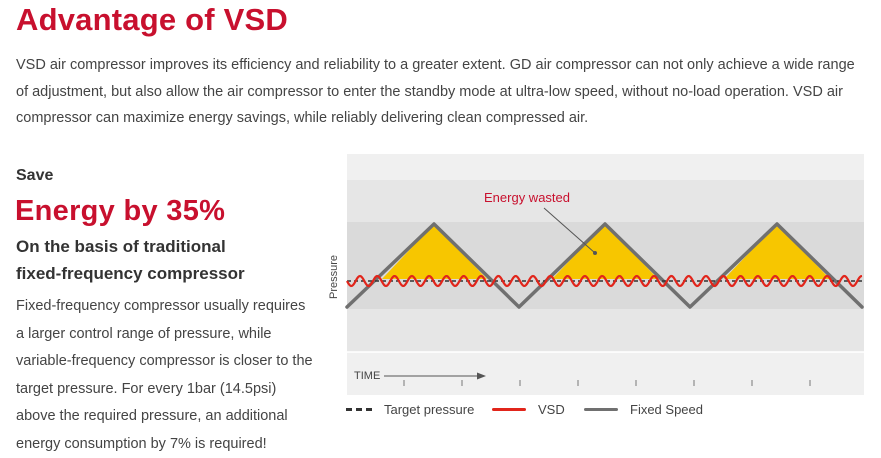 This screenshot has width=881, height=458. Describe the element at coordinates (604, 281) in the screenshot. I see `vsd-line` at that location.